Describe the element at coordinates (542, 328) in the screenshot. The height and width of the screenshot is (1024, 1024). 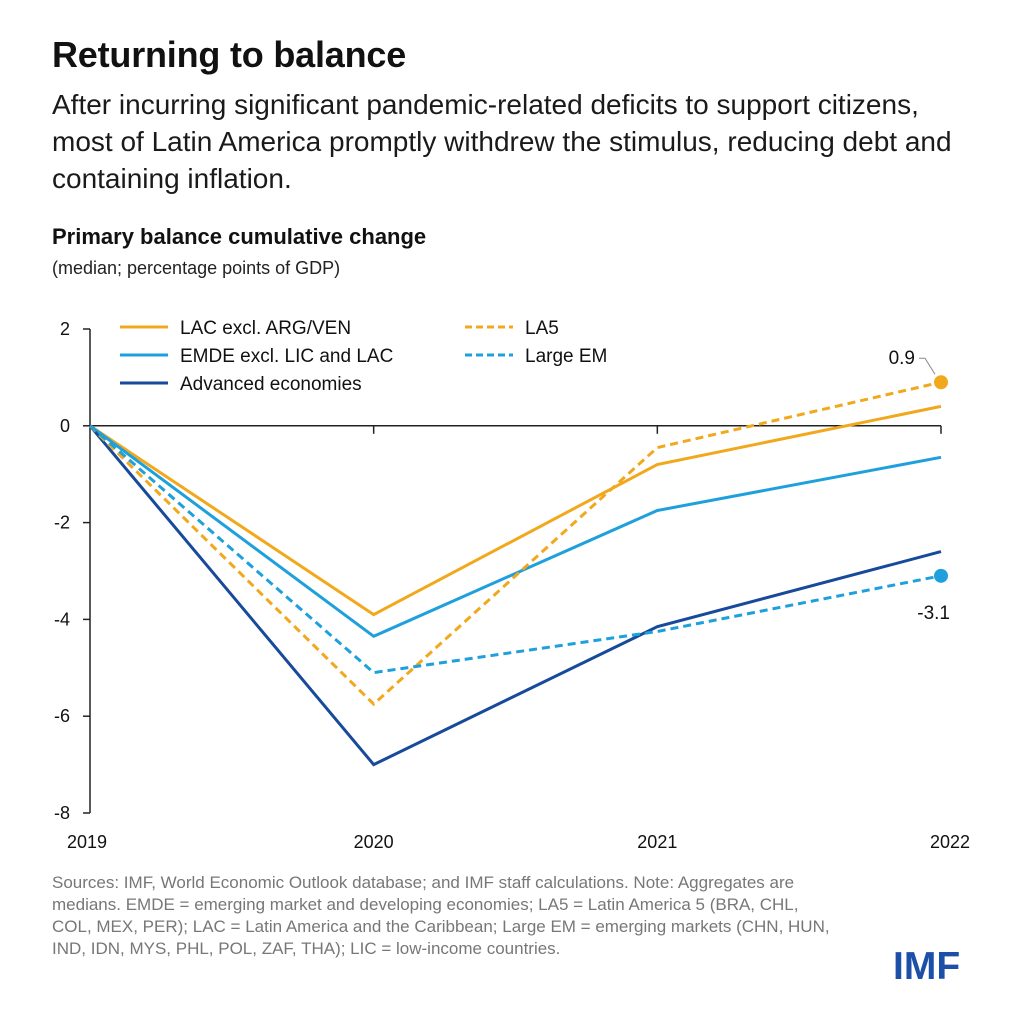
I see `legend-label: LA5` at that location.